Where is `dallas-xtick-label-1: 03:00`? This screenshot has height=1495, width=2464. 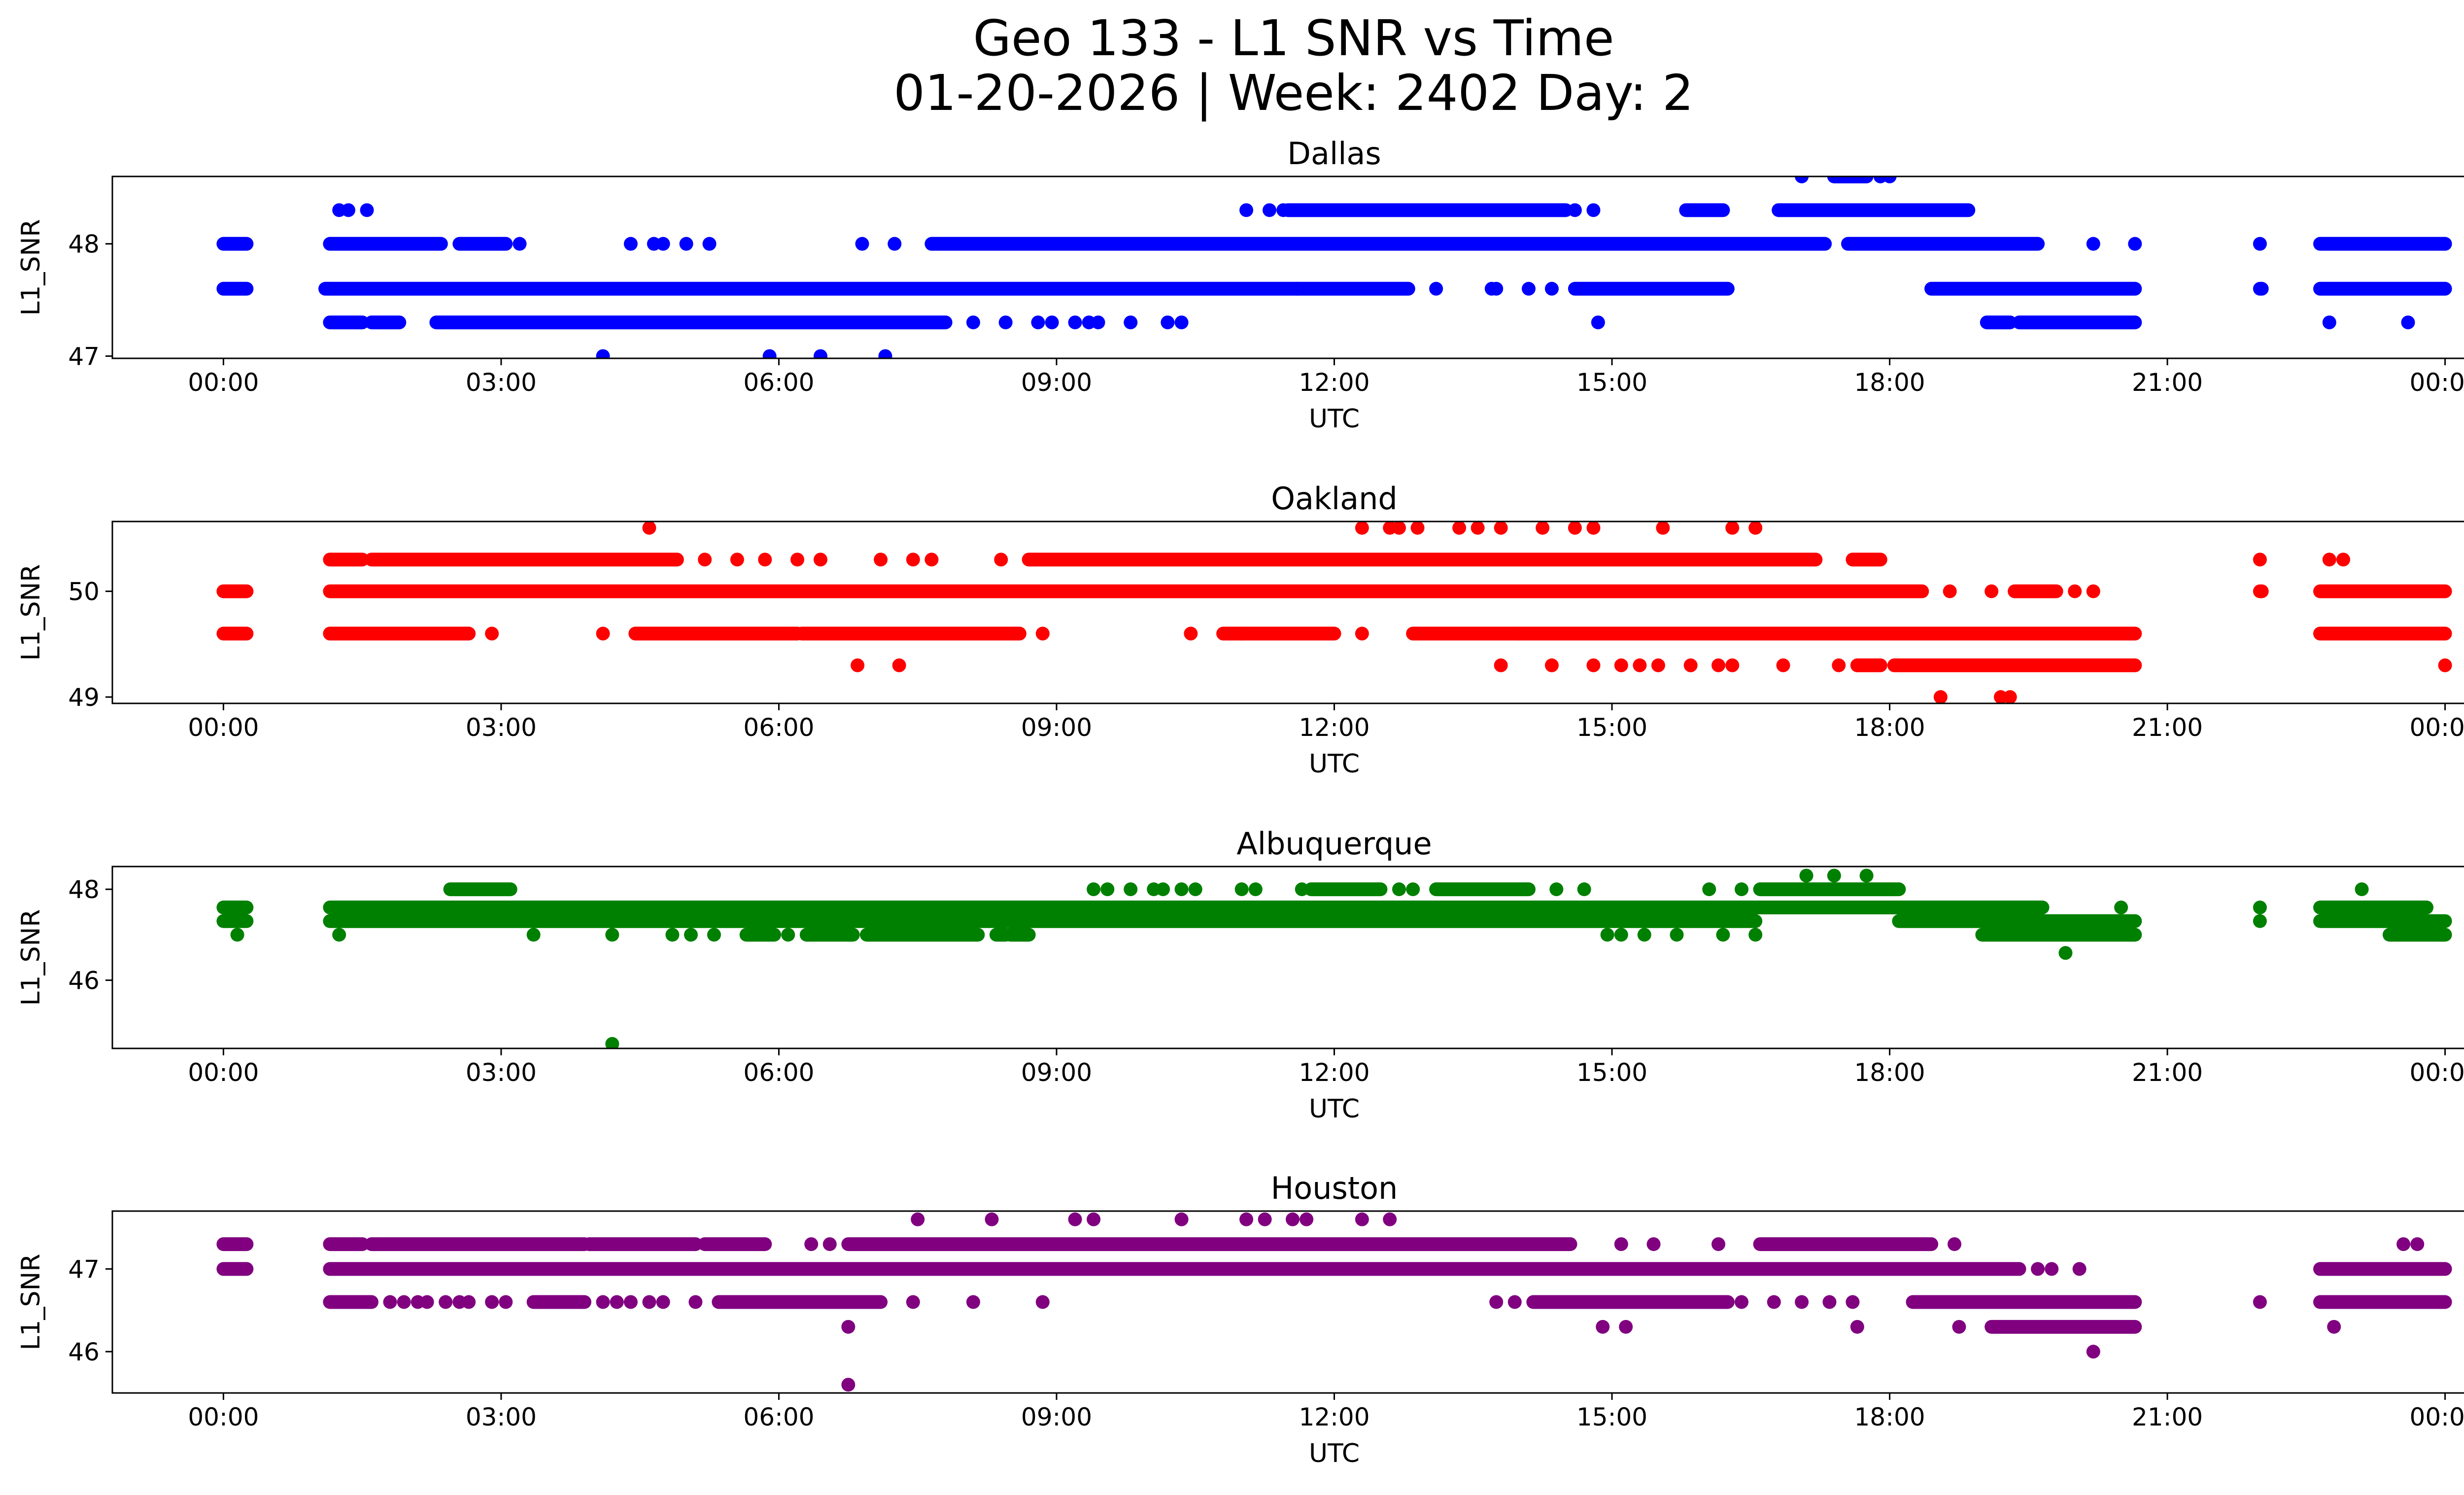
dallas-xtick-label-1: 03:00 is located at coordinates (501, 382).